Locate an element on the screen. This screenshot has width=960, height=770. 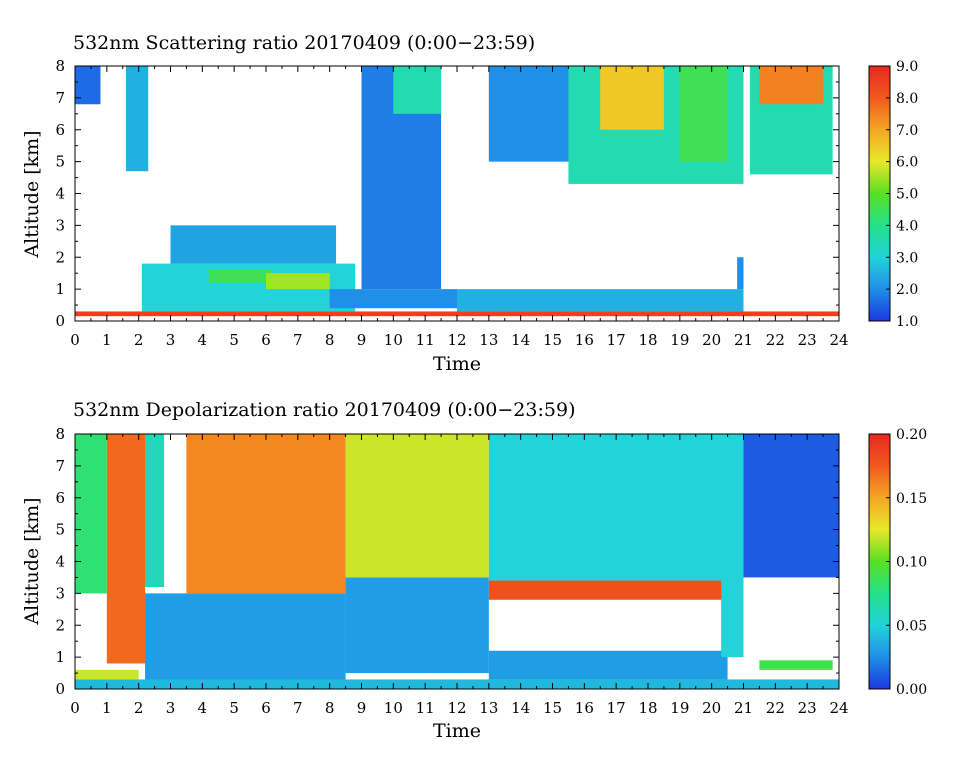
y-tick-label: 6 is located at coordinates (60, 498).